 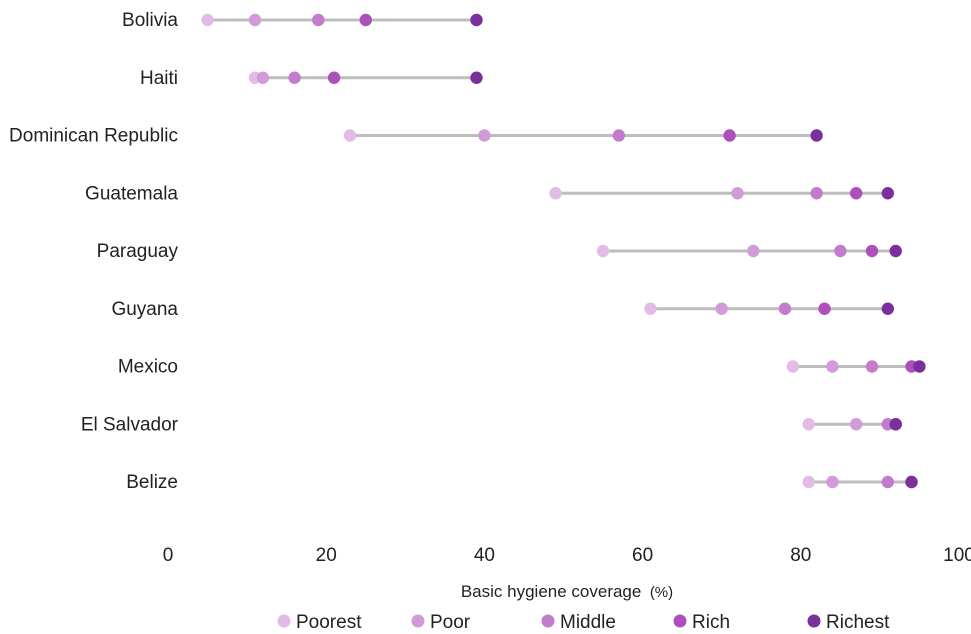 What do you see at coordinates (711, 622) in the screenshot?
I see `legend-label: Rich` at bounding box center [711, 622].